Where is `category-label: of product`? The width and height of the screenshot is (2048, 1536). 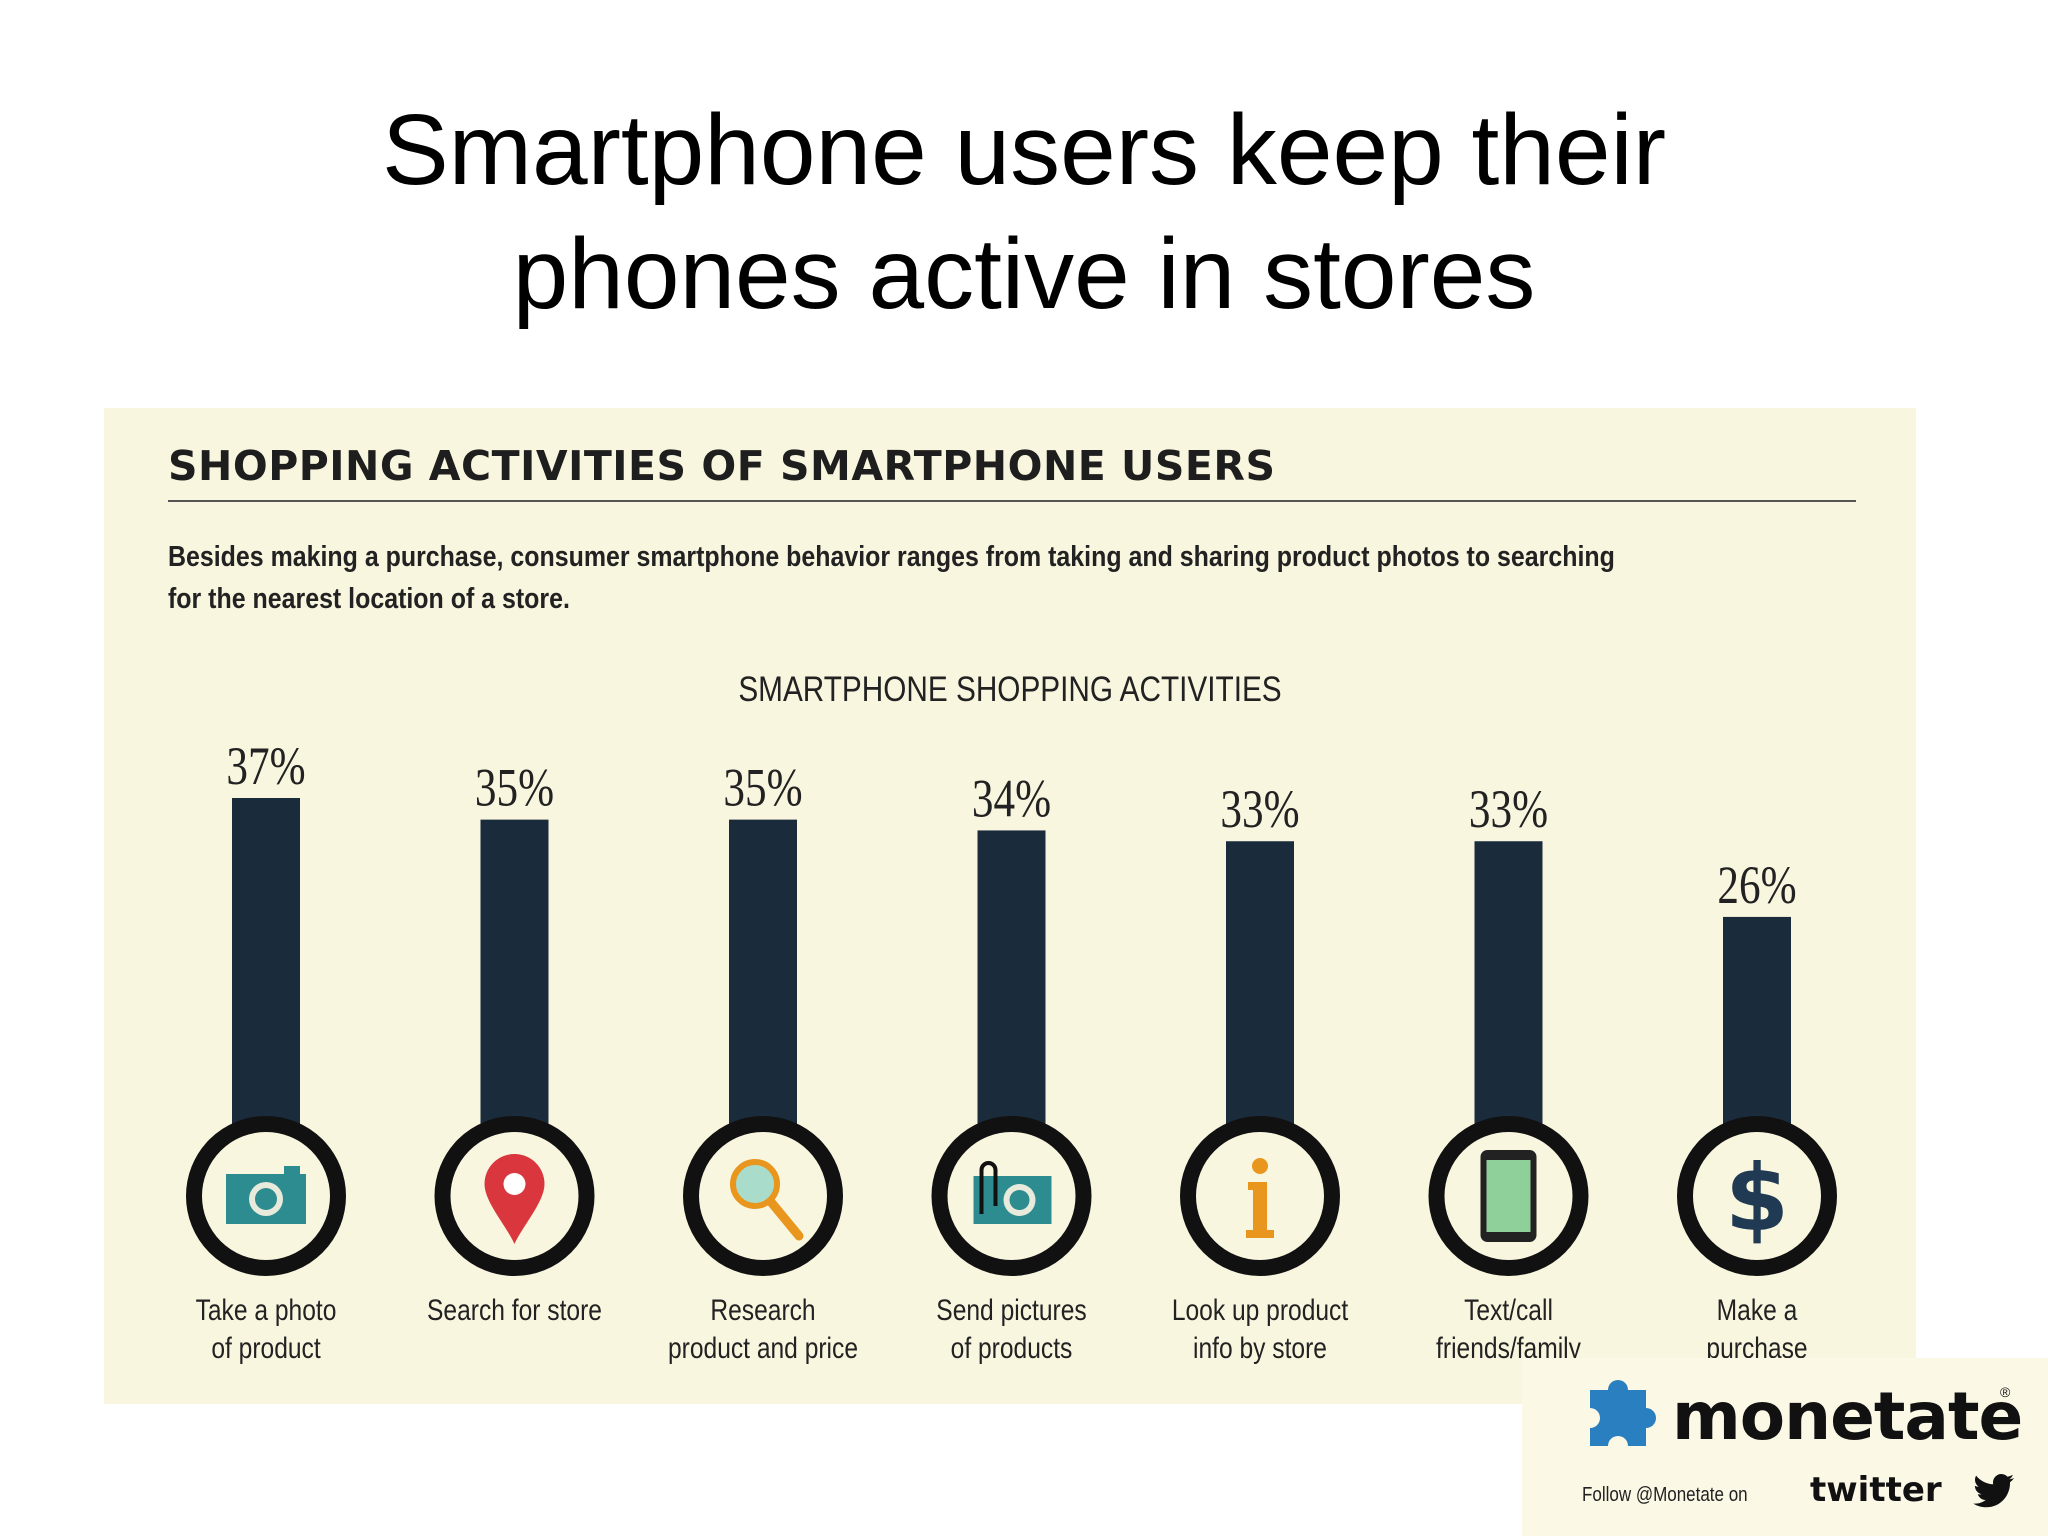 category-label: of product is located at coordinates (266, 1348).